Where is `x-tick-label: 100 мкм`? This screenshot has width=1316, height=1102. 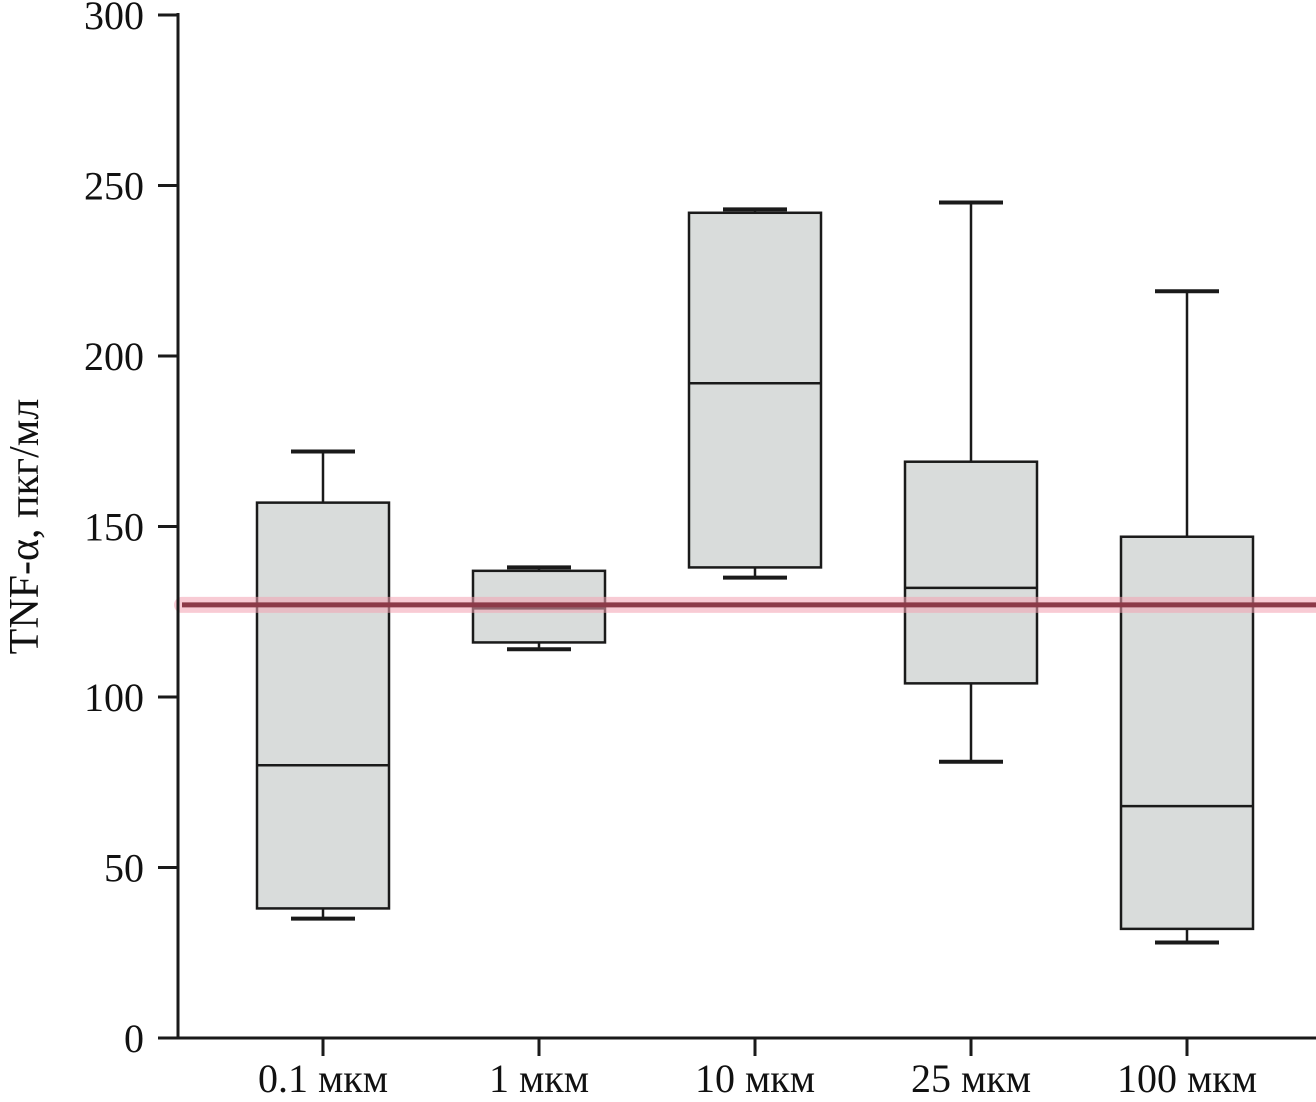 x-tick-label: 100 мкм is located at coordinates (1187, 1078).